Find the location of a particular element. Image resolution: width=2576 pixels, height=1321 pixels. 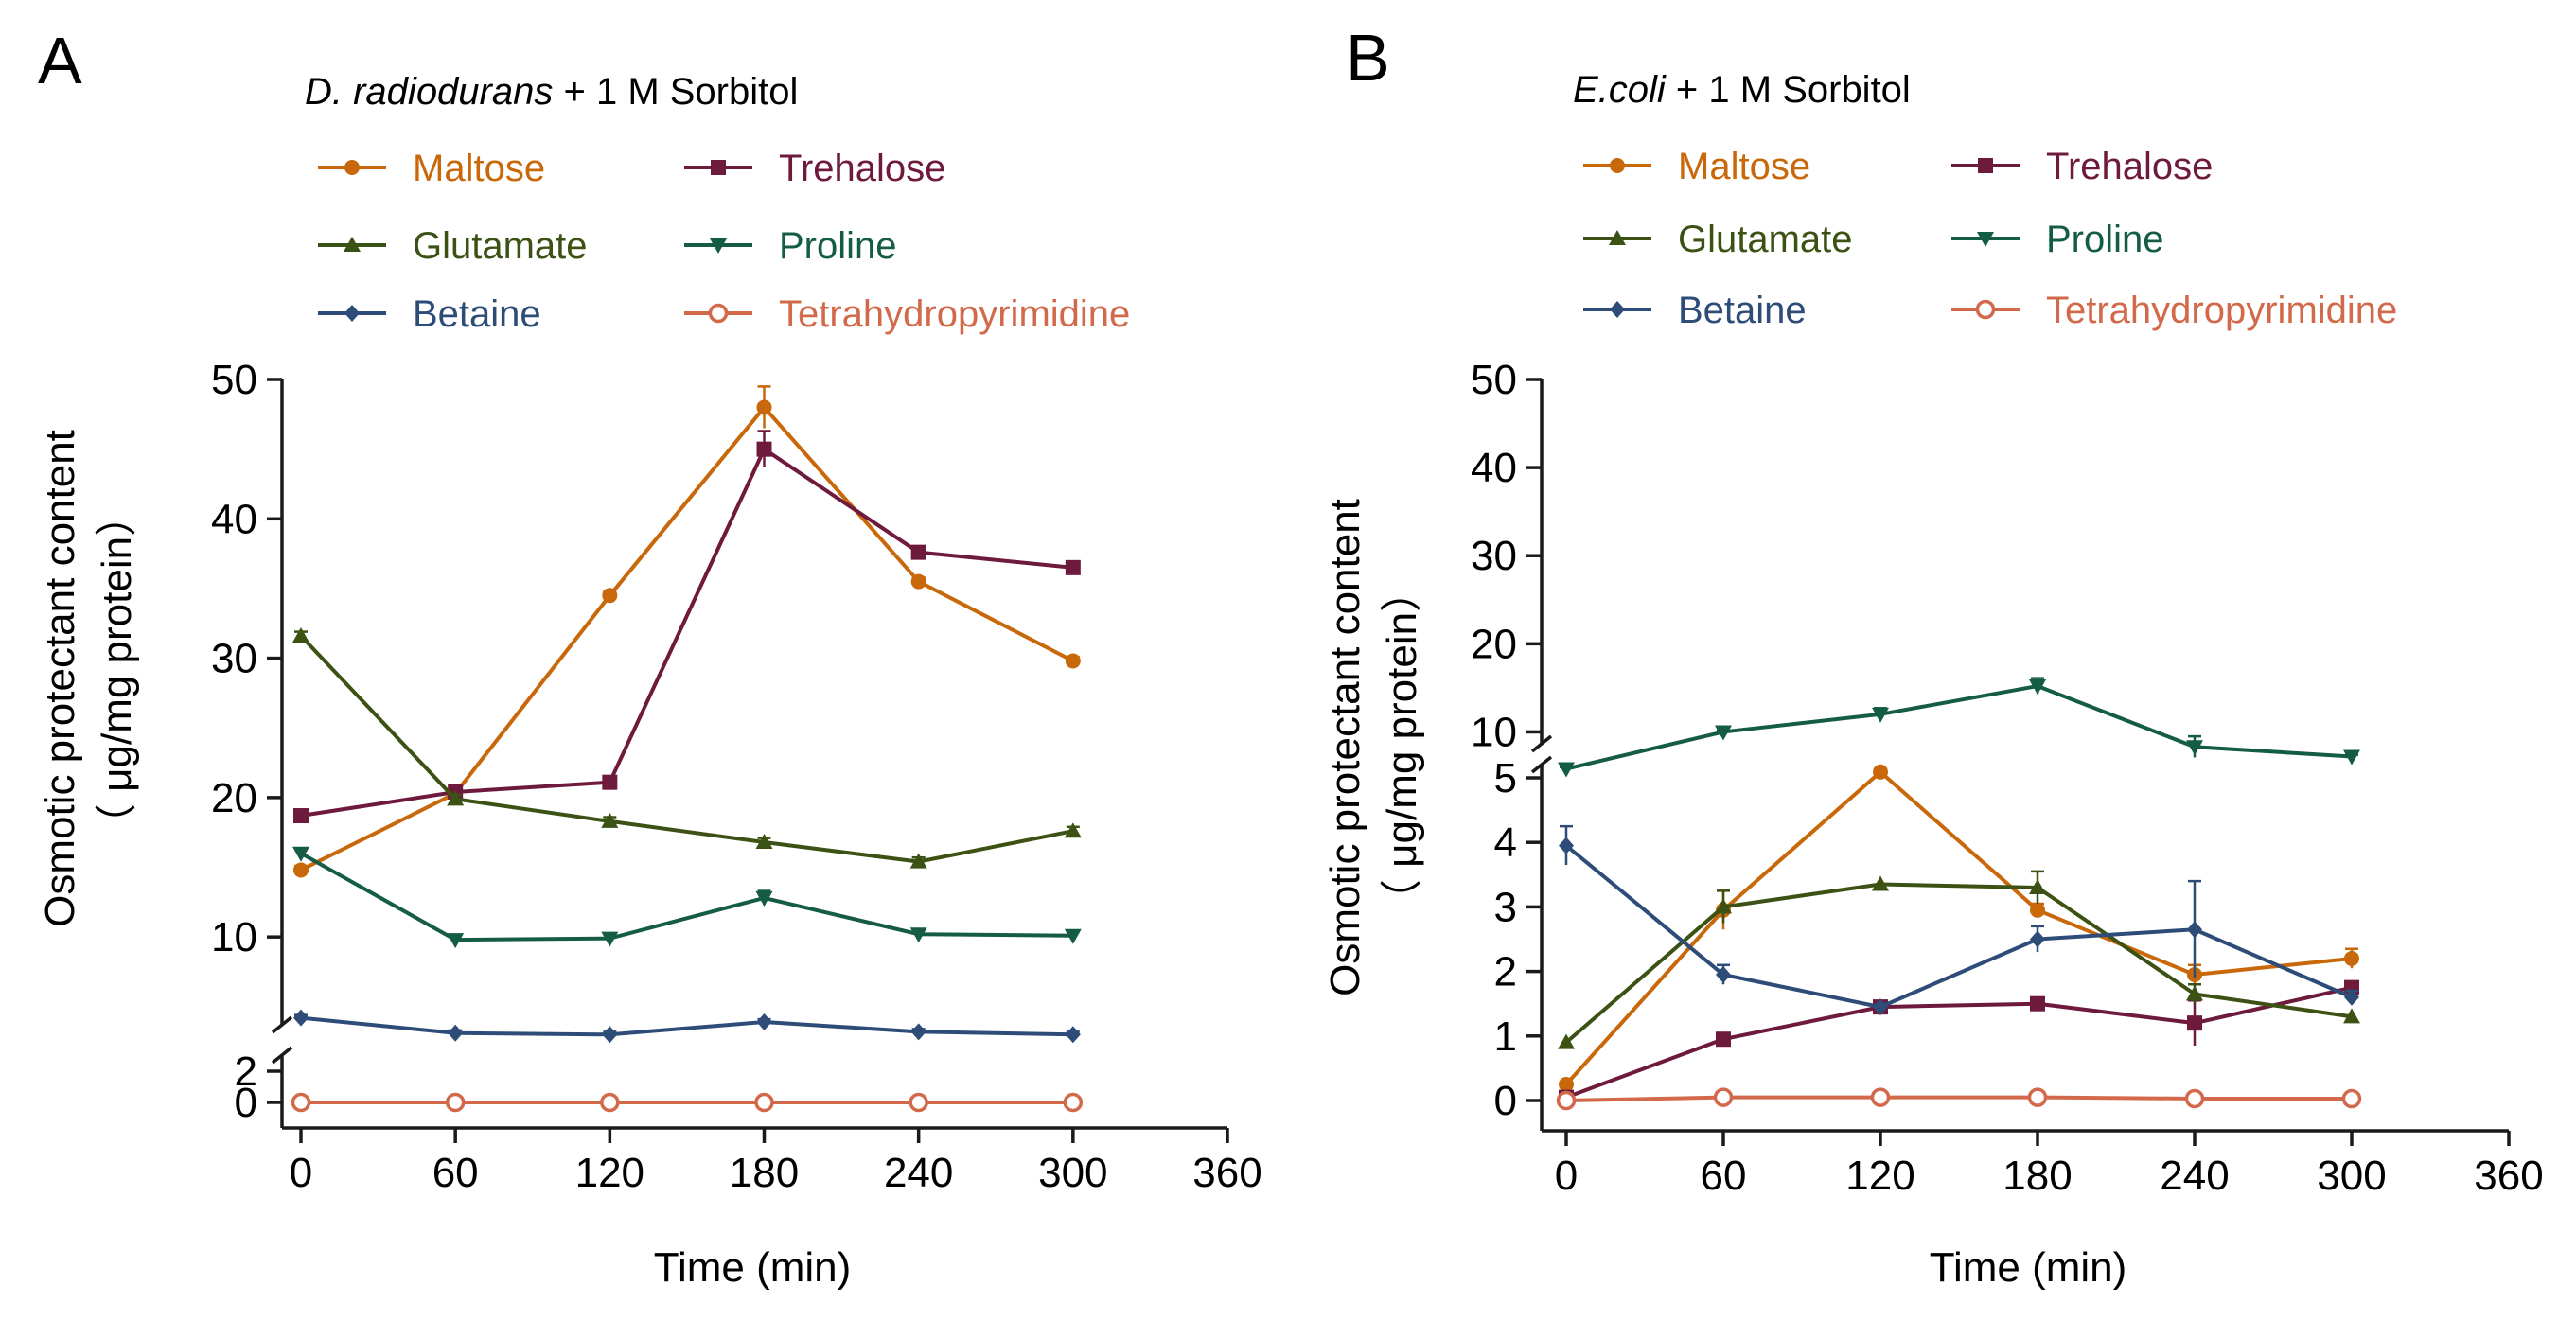

panel-a-legend-glutamate: Glutamate is located at coordinates (453, 246).